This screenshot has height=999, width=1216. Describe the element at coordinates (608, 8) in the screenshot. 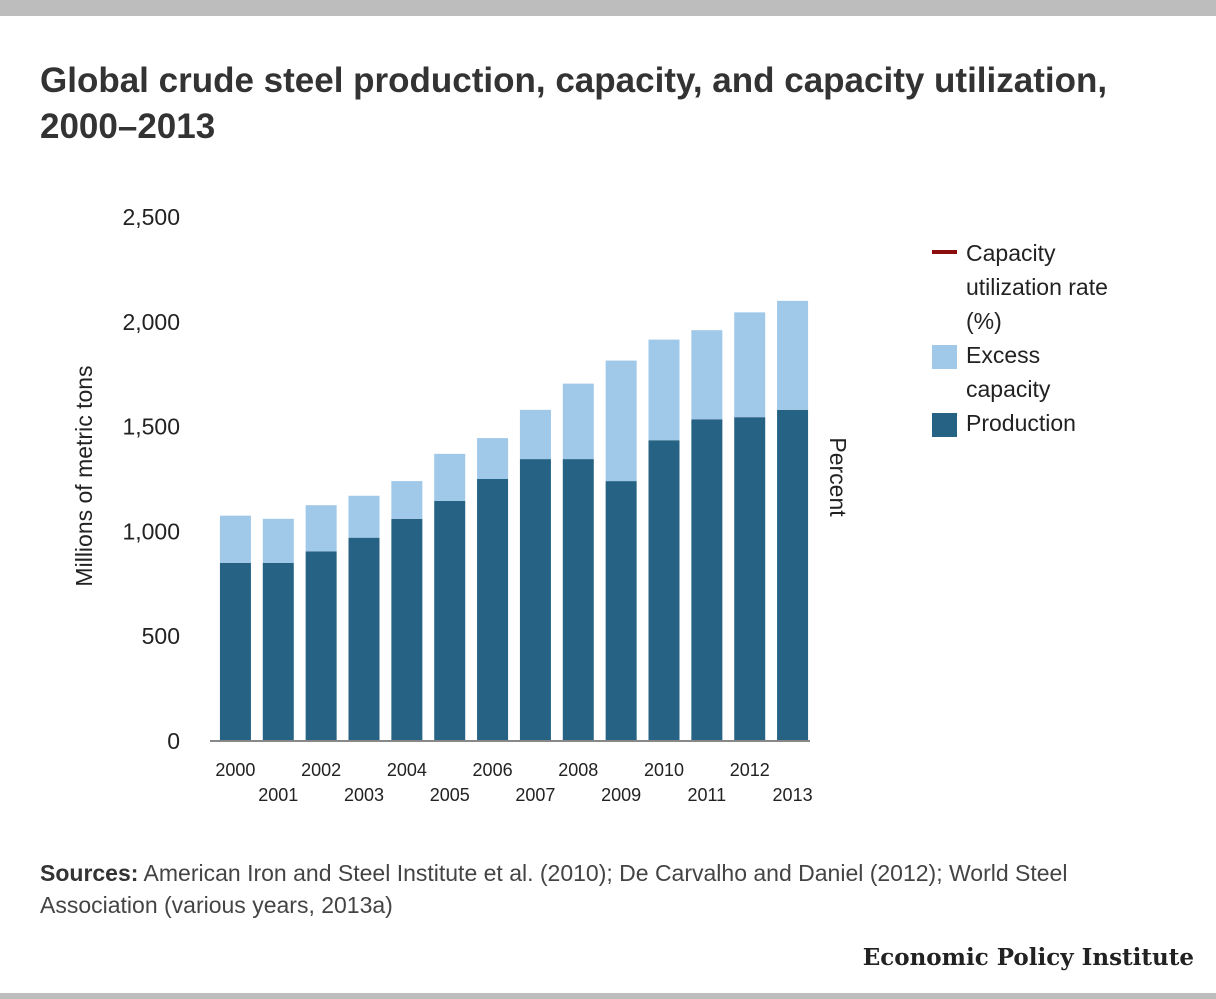

I see `top-border-bar` at that location.